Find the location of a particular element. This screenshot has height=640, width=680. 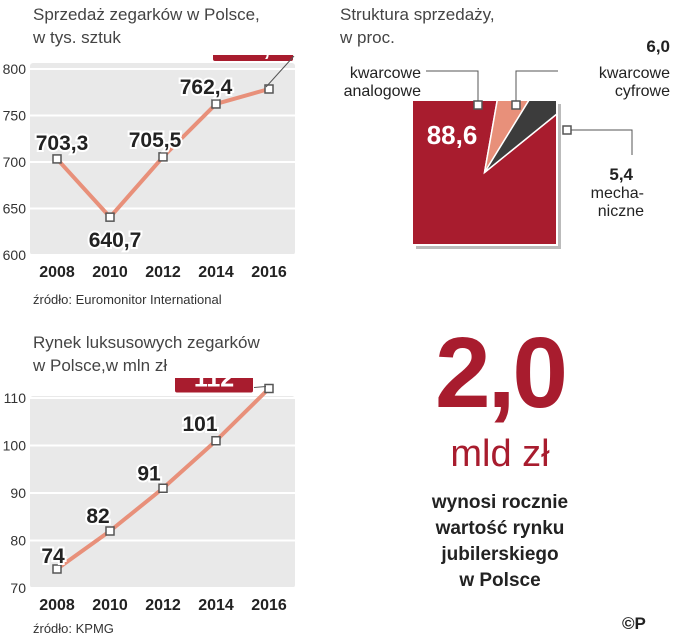

legend-mech-value: 5,4 is located at coordinates (621, 174).